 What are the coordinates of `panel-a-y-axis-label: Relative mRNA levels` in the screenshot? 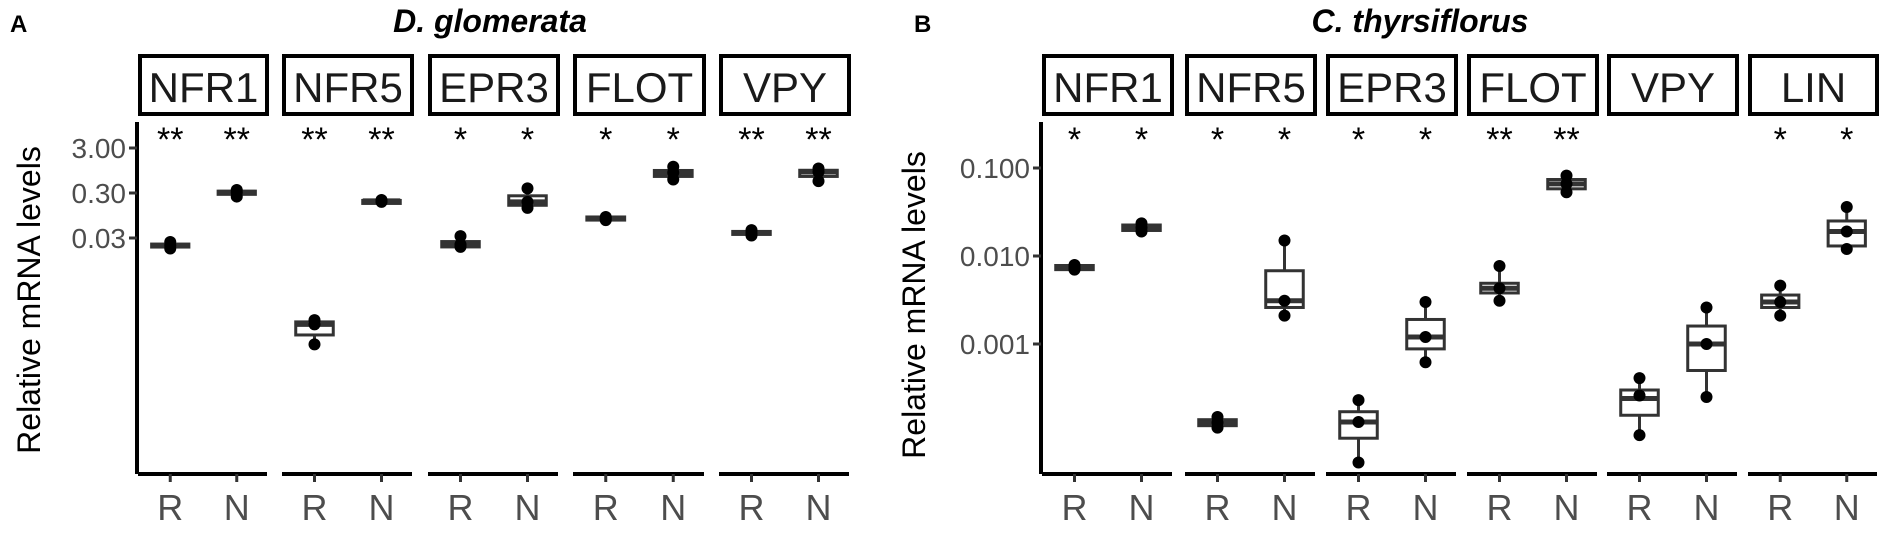 It's located at (29, 300).